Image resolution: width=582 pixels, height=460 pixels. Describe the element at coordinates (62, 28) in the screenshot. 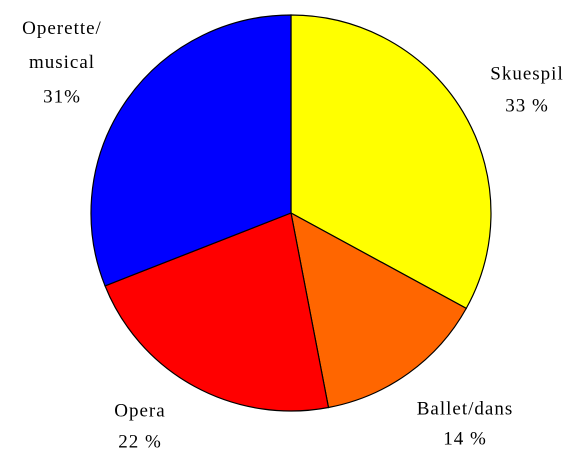

I see `slice-label-line: Operette/` at that location.